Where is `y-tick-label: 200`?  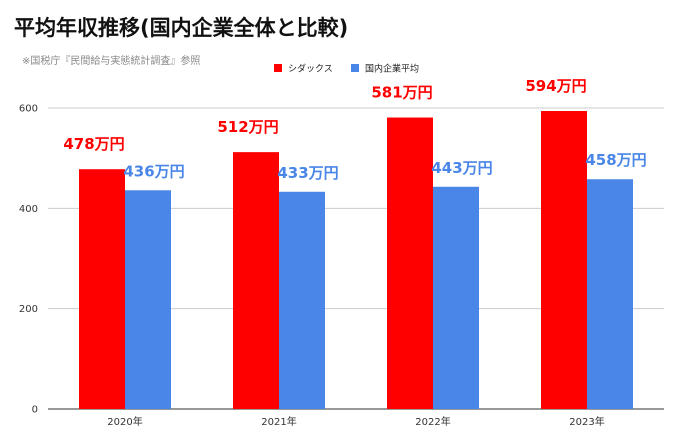 y-tick-label: 200 is located at coordinates (28, 309).